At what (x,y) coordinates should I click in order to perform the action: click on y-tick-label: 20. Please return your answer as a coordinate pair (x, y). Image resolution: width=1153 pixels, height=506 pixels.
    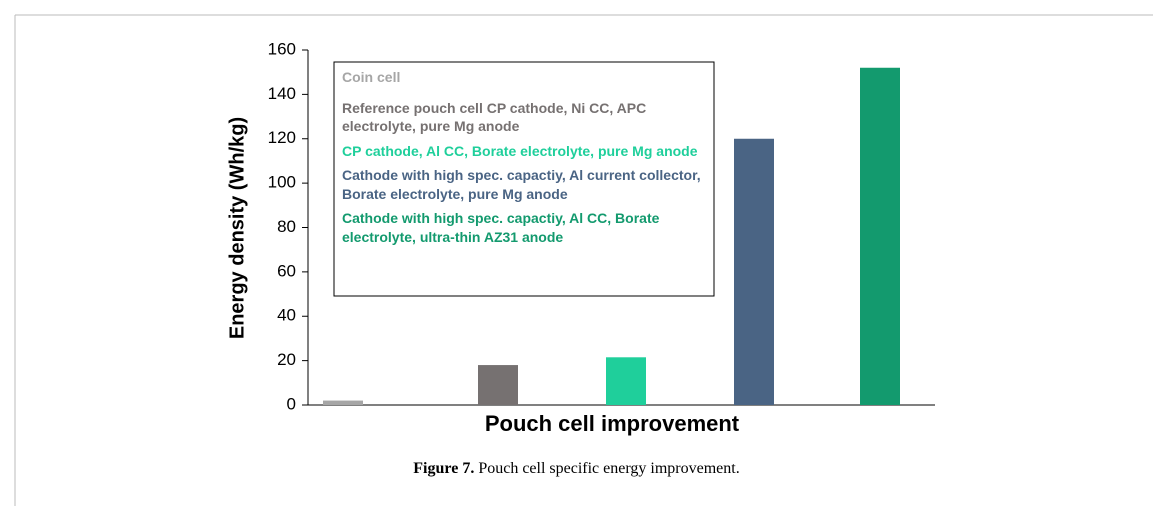
    Looking at the image, I should click on (286, 359).